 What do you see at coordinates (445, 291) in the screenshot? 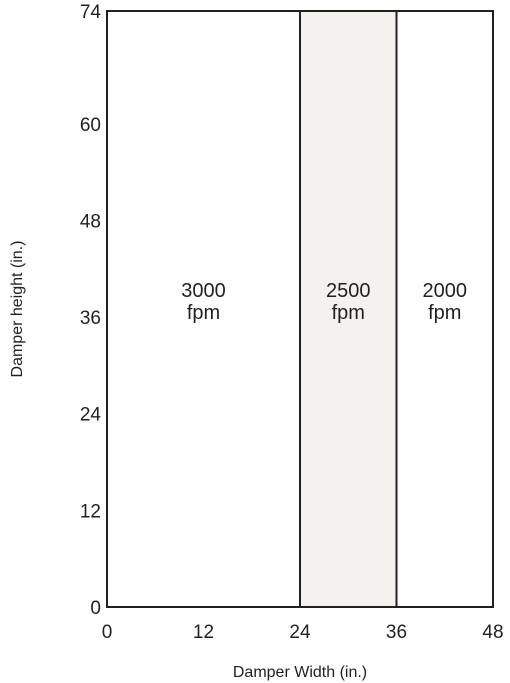
I see `region-label-value-2: 2000` at bounding box center [445, 291].